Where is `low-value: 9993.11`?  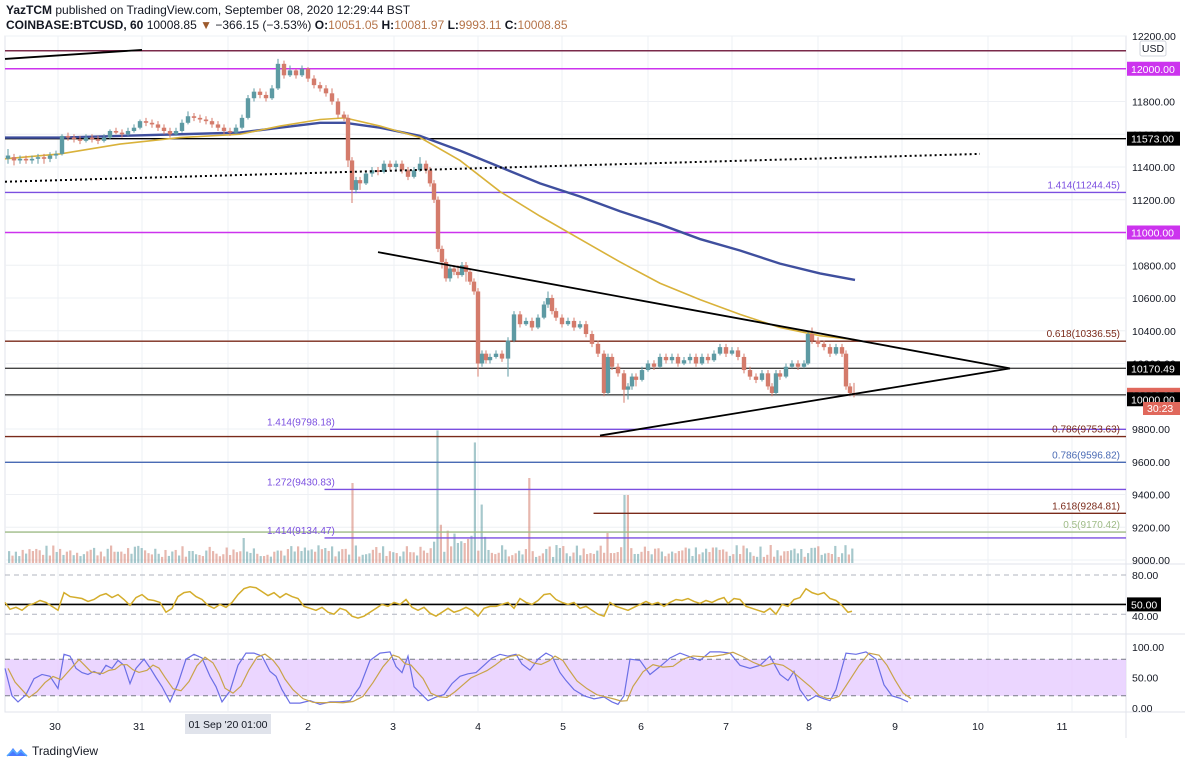
low-value: 9993.11 is located at coordinates (480, 25).